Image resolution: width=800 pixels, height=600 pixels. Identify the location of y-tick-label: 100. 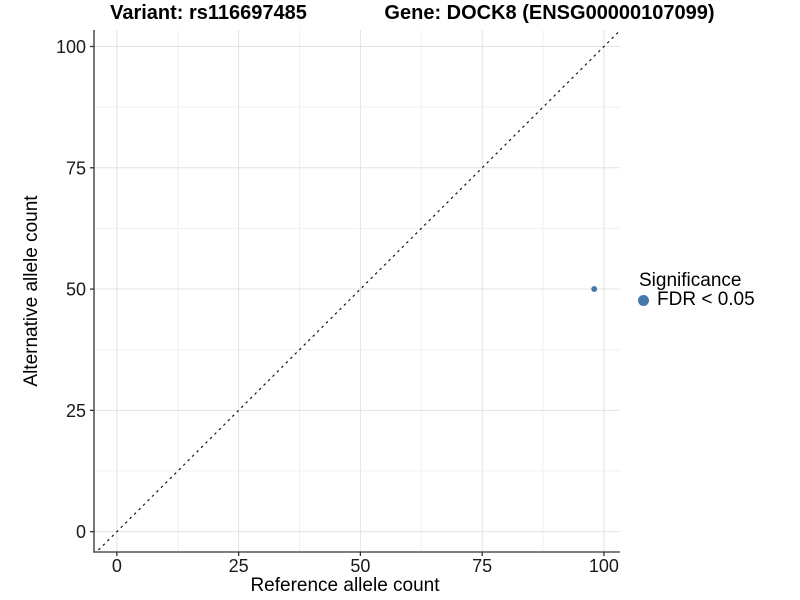
(71, 47).